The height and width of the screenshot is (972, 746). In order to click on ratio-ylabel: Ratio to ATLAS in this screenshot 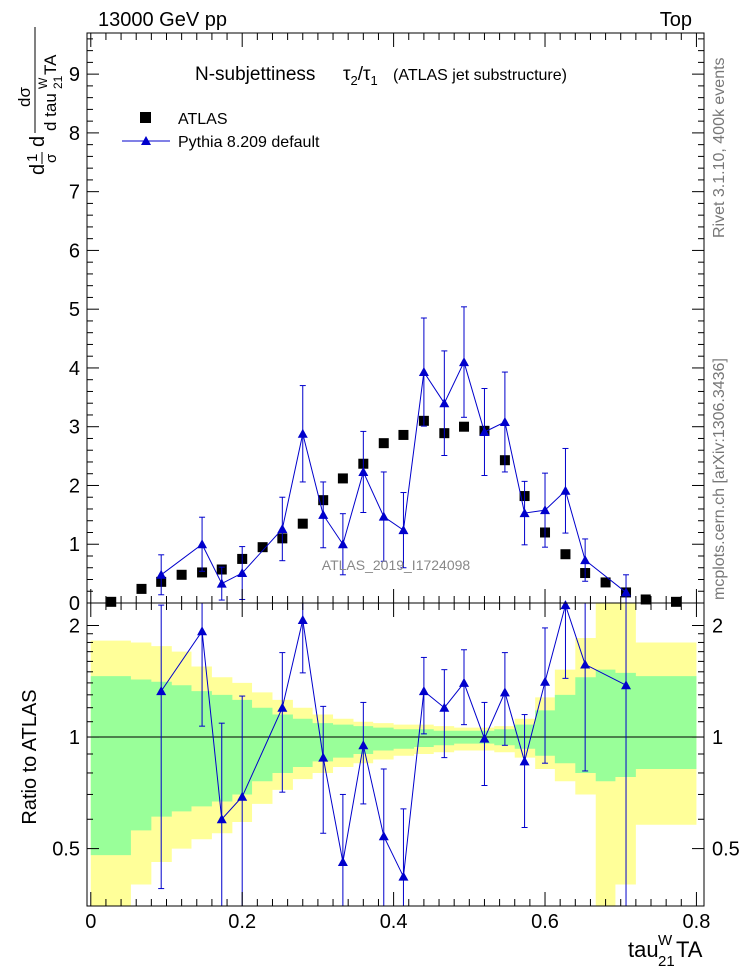, I will do `click(30, 756)`.